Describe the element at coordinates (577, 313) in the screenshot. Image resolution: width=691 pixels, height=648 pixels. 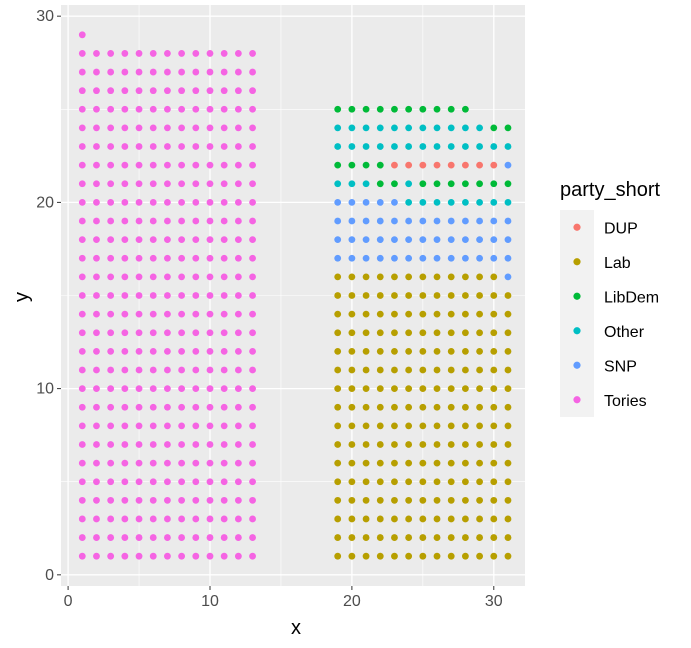
I see `legend-key-background` at that location.